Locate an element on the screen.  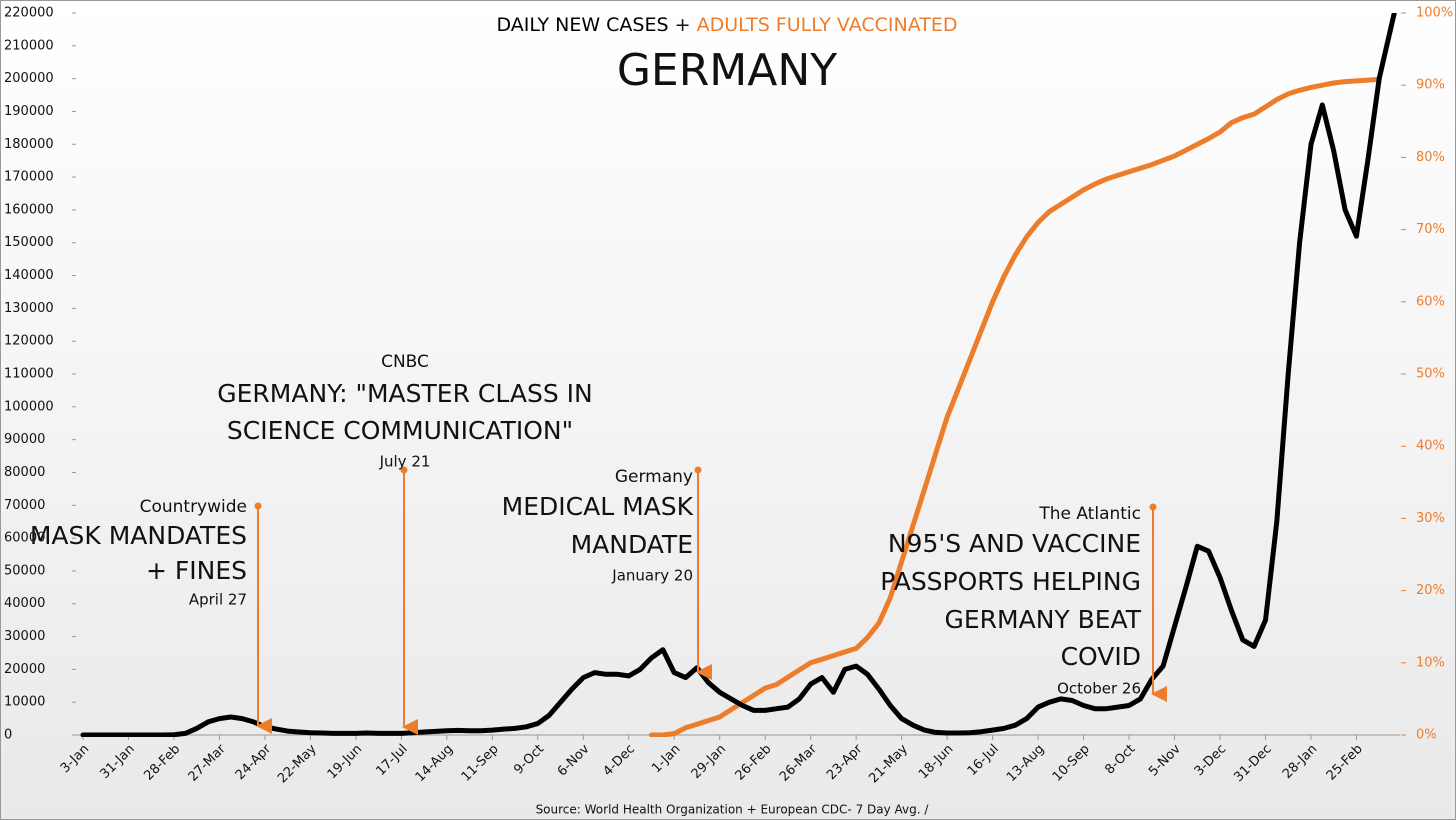
y2-tick-label: 50% is located at coordinates (1430, 374).